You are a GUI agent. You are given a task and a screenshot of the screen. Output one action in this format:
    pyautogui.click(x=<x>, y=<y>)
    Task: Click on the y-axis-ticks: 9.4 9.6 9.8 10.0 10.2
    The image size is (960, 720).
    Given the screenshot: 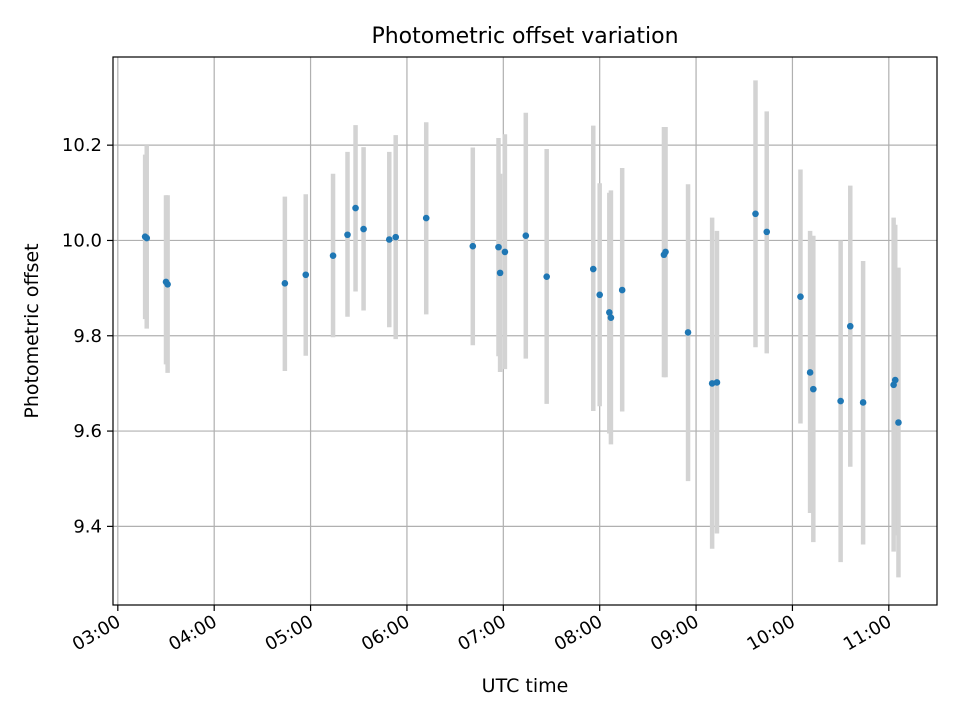 What is the action you would take?
    pyautogui.click(x=87, y=336)
    